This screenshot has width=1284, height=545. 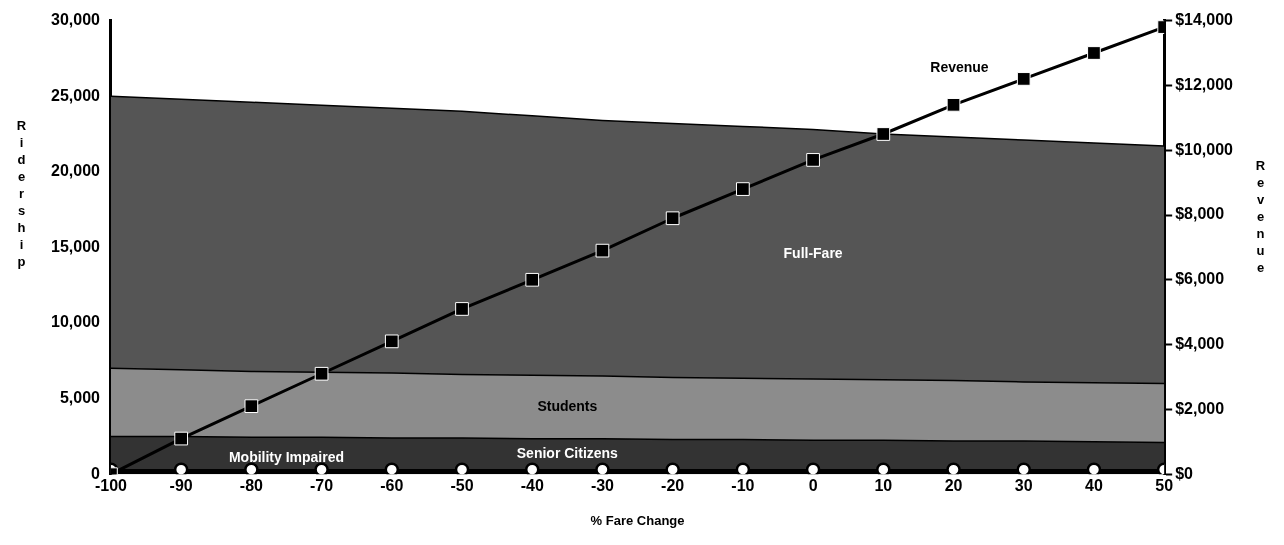 I want to click on y-axis-title: Ridership, so click(x=21, y=194).